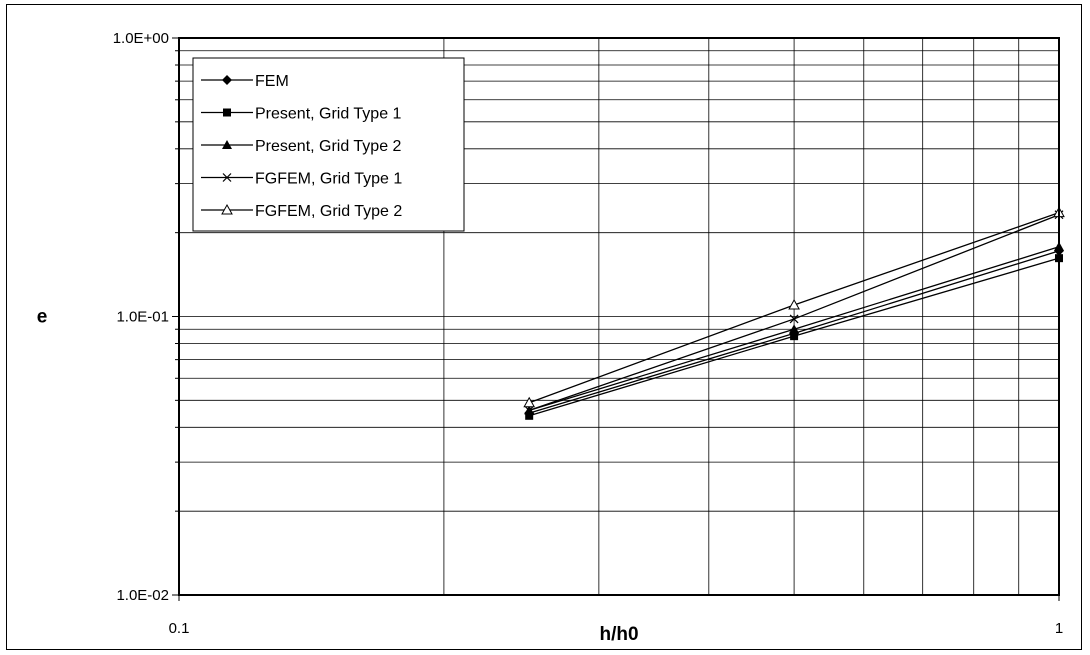 The height and width of the screenshot is (655, 1090). What do you see at coordinates (272, 81) in the screenshot?
I see `legend-label: FEM` at bounding box center [272, 81].